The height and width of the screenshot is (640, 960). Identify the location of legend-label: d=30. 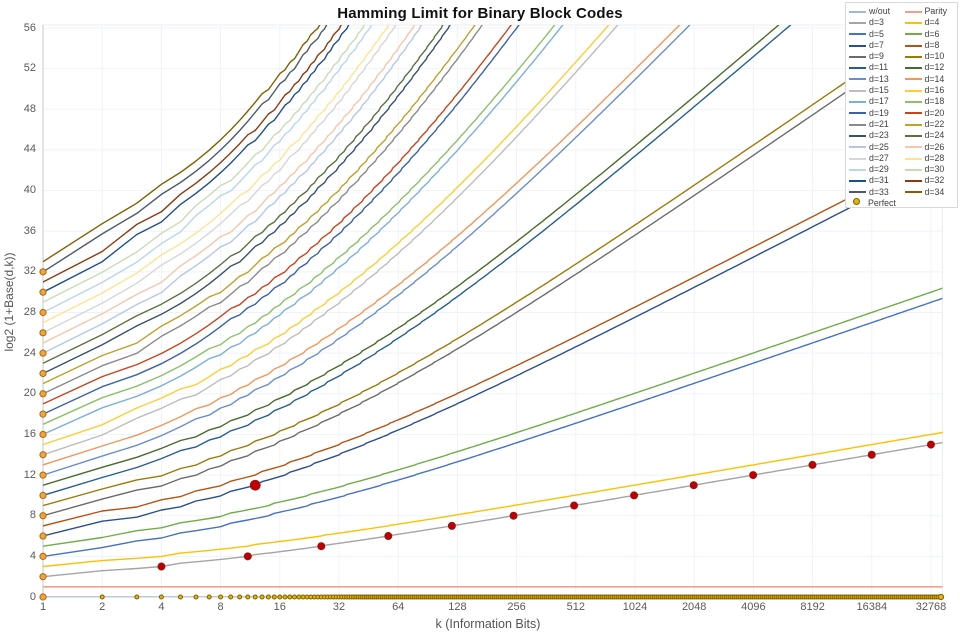
(934, 169).